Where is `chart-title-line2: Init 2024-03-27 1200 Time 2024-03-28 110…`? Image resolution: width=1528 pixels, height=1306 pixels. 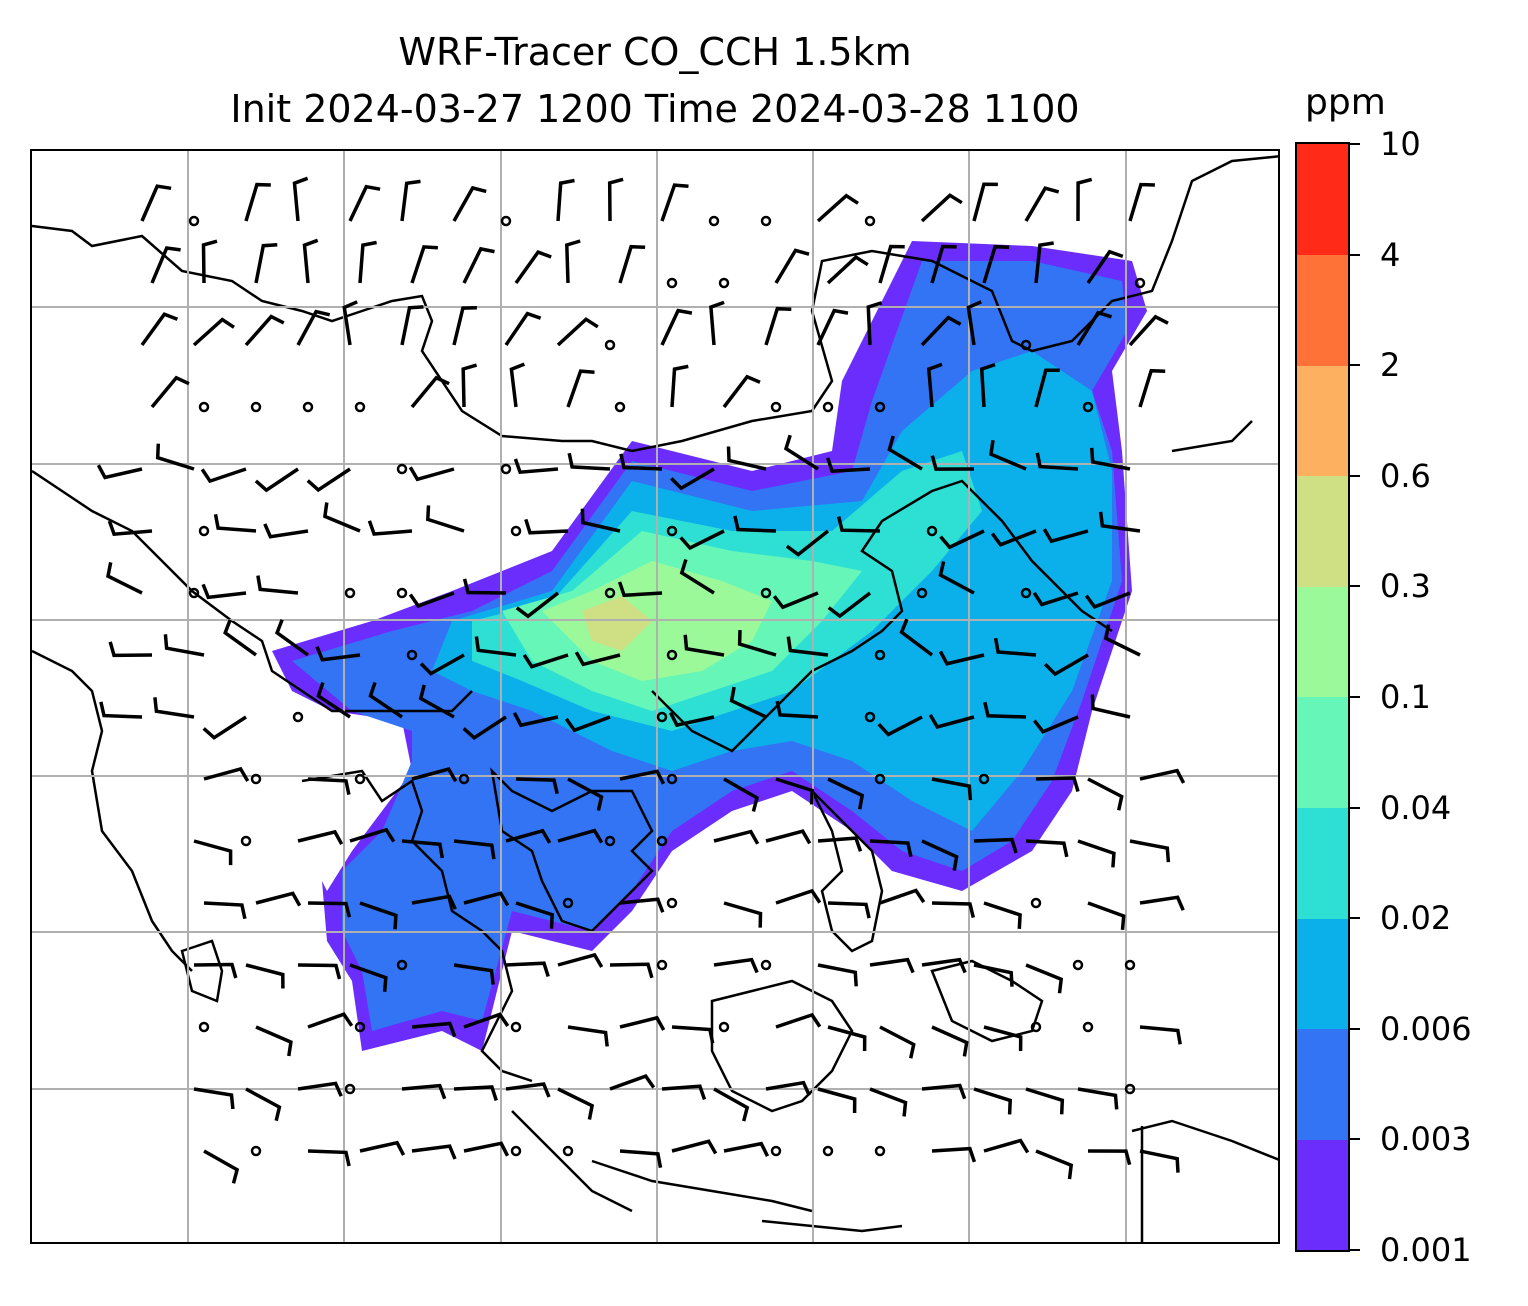
chart-title-line2: Init 2024-03-27 1200 Time 2024-03-28 110… is located at coordinates (655, 109).